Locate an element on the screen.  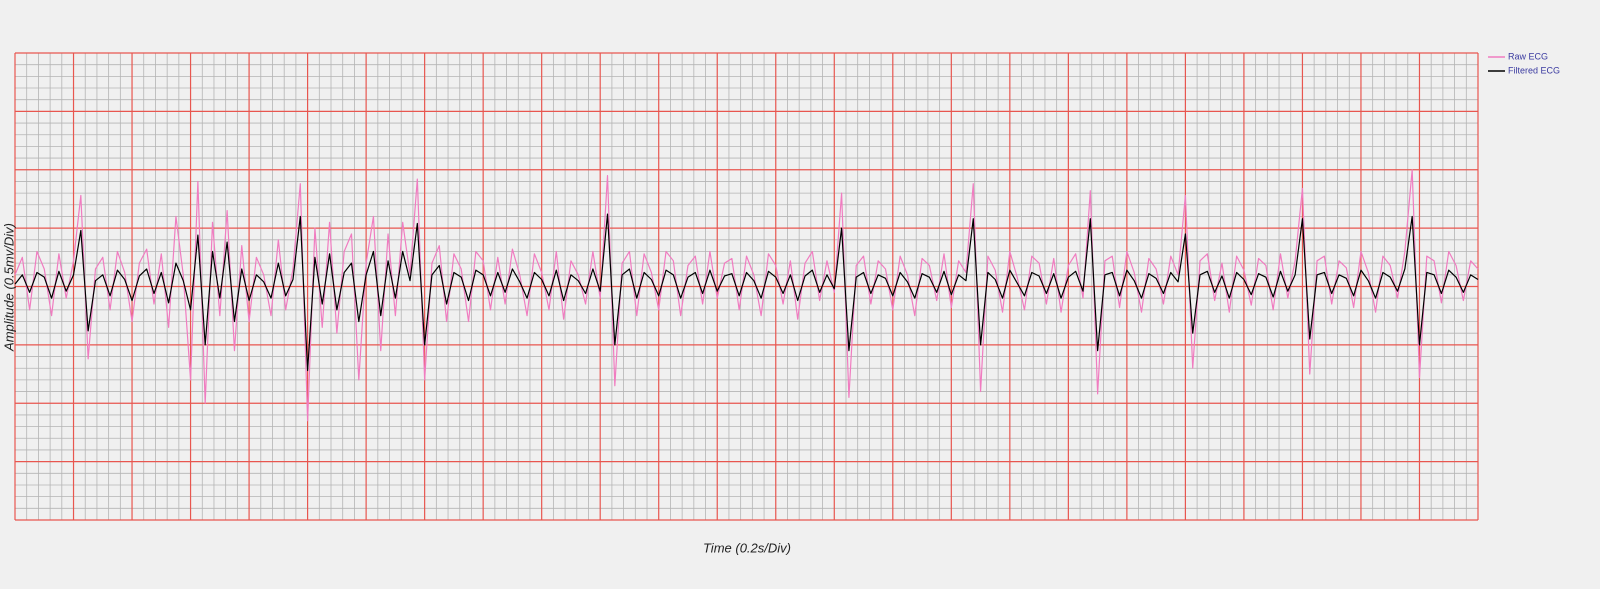
y-axis-label: Amplitude (0.5mv/Div) is located at coordinates (8, 287).